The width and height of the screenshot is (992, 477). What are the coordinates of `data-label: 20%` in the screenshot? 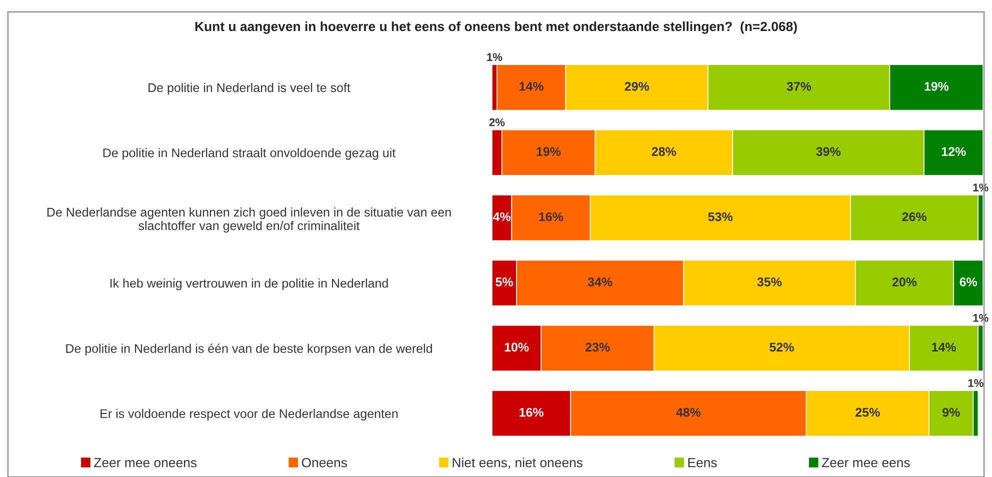 It's located at (904, 282).